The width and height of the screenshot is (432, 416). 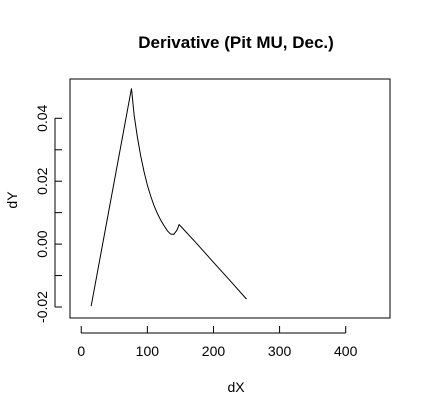 I want to click on x-tick-label: 400, so click(x=346, y=351).